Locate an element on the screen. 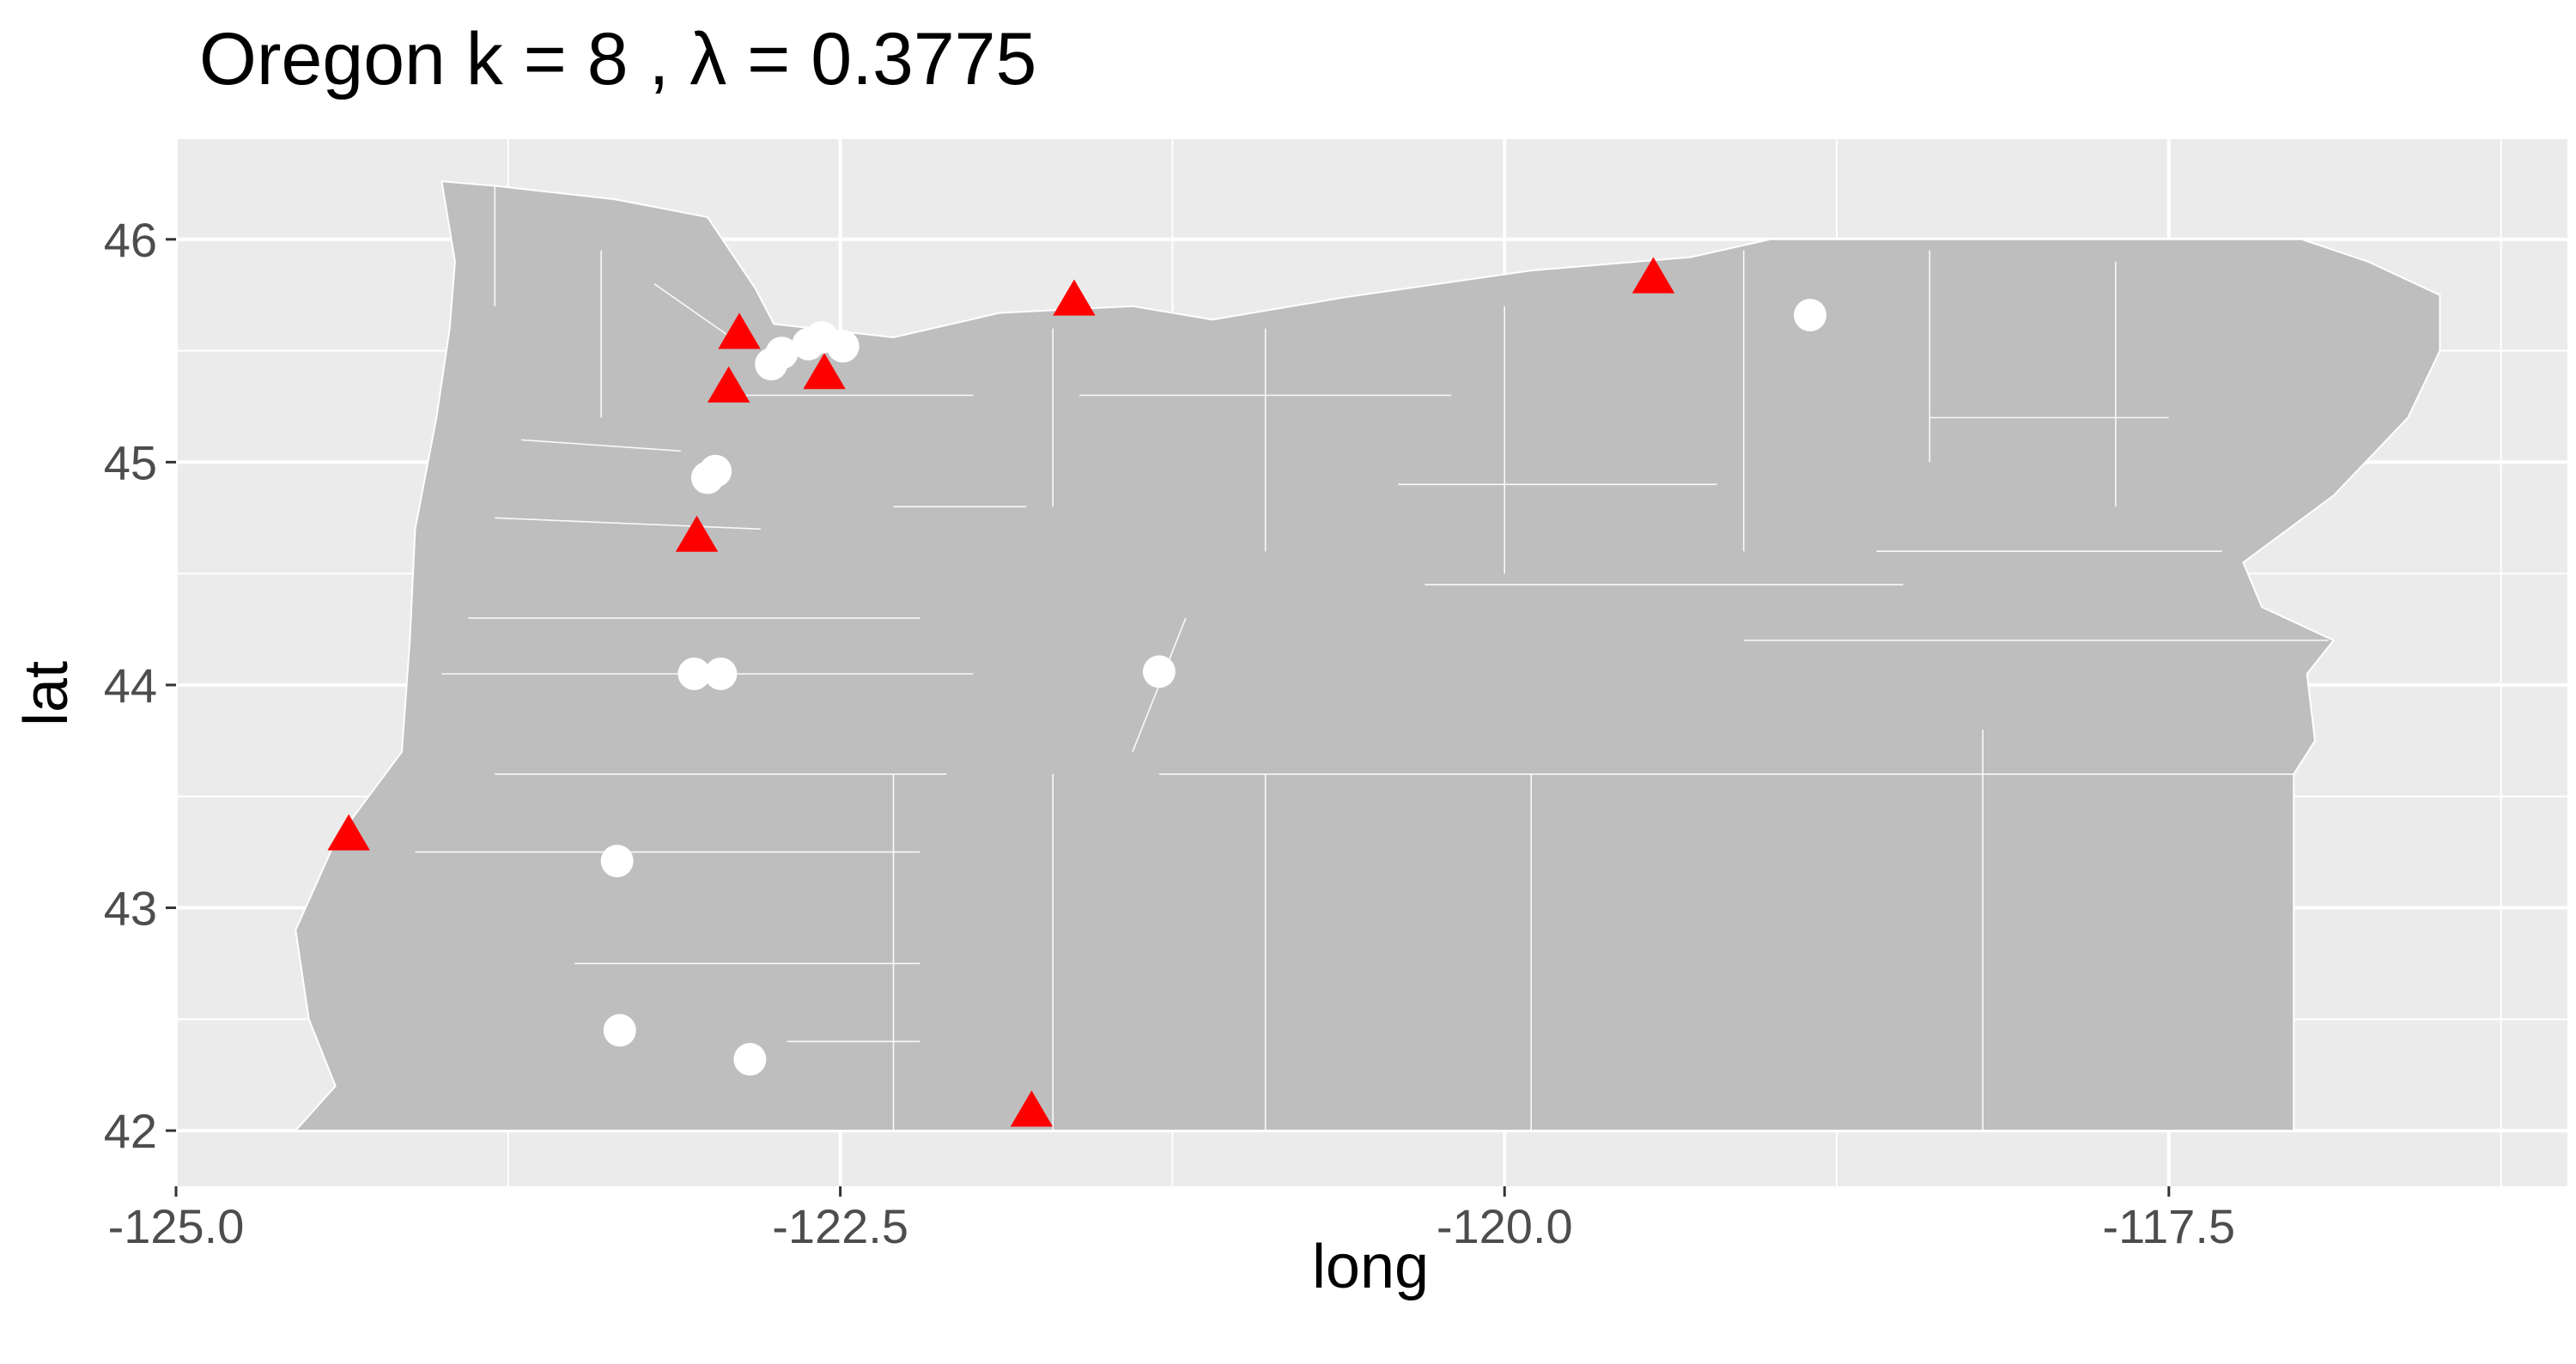 This screenshot has width=2576, height=1364. y-tick-label: 43 is located at coordinates (130, 909).